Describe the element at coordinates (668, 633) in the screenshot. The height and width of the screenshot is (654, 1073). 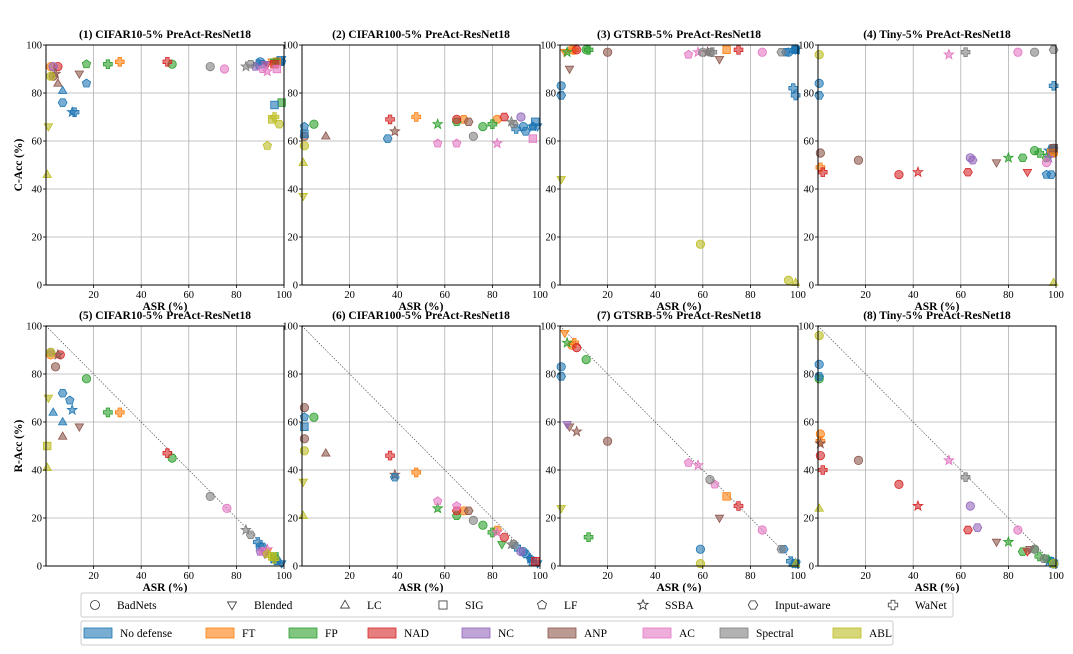
I see `legend-item-ac: AC` at that location.